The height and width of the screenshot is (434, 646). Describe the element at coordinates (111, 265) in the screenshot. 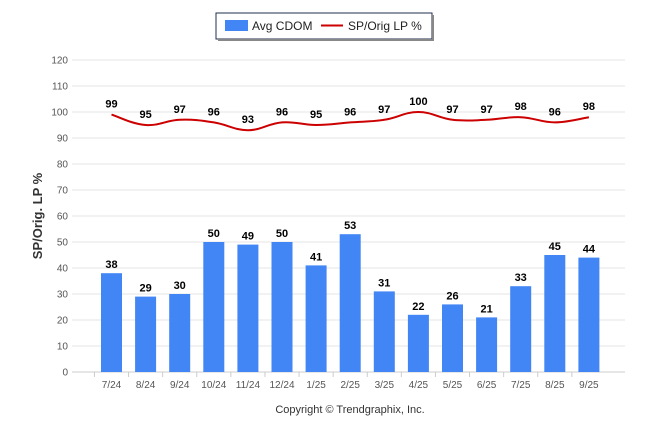

I see `bar-data-label: 38` at that location.